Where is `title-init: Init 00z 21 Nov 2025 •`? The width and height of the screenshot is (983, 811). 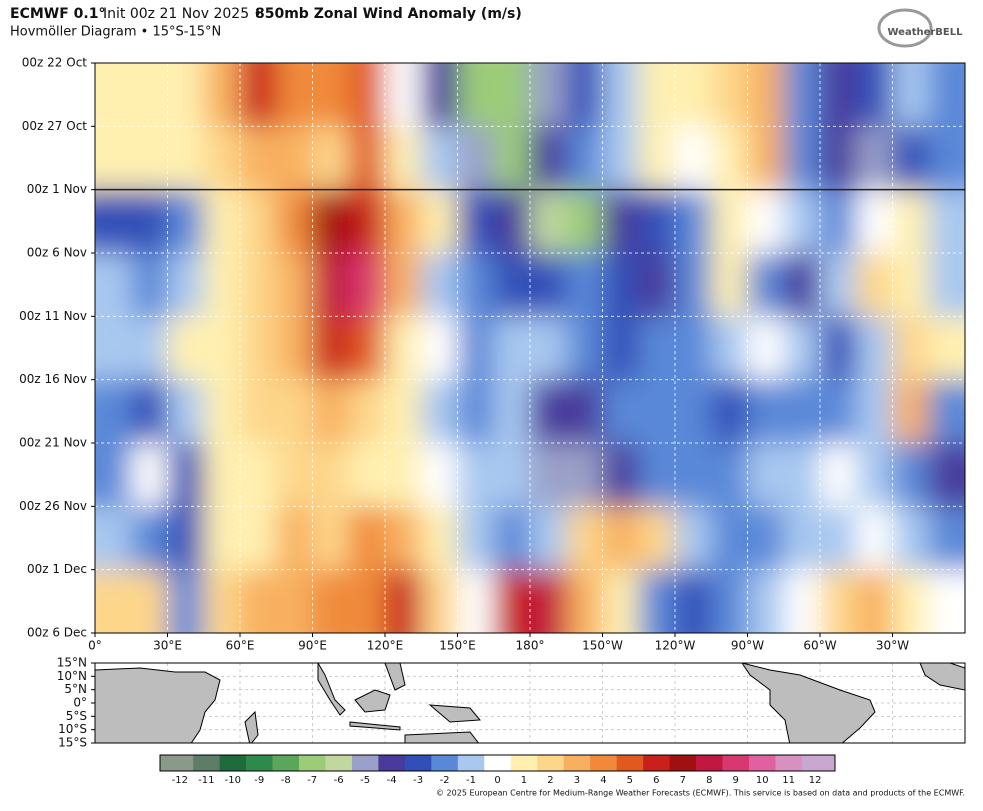
title-init: Init 00z 21 Nov 2025 • is located at coordinates (182, 14).